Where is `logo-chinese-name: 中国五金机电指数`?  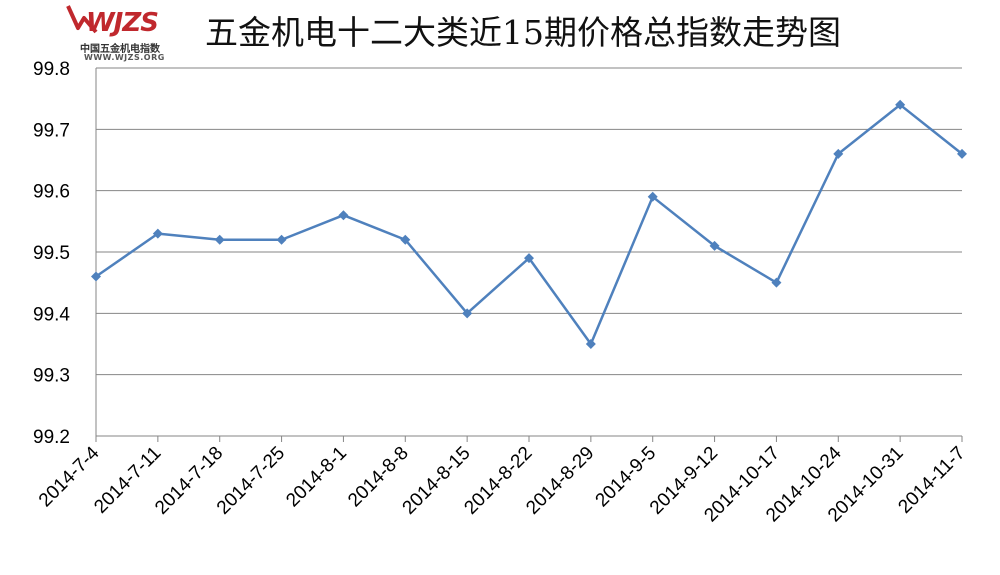 logo-chinese-name: 中国五金机电指数 is located at coordinates (120, 49).